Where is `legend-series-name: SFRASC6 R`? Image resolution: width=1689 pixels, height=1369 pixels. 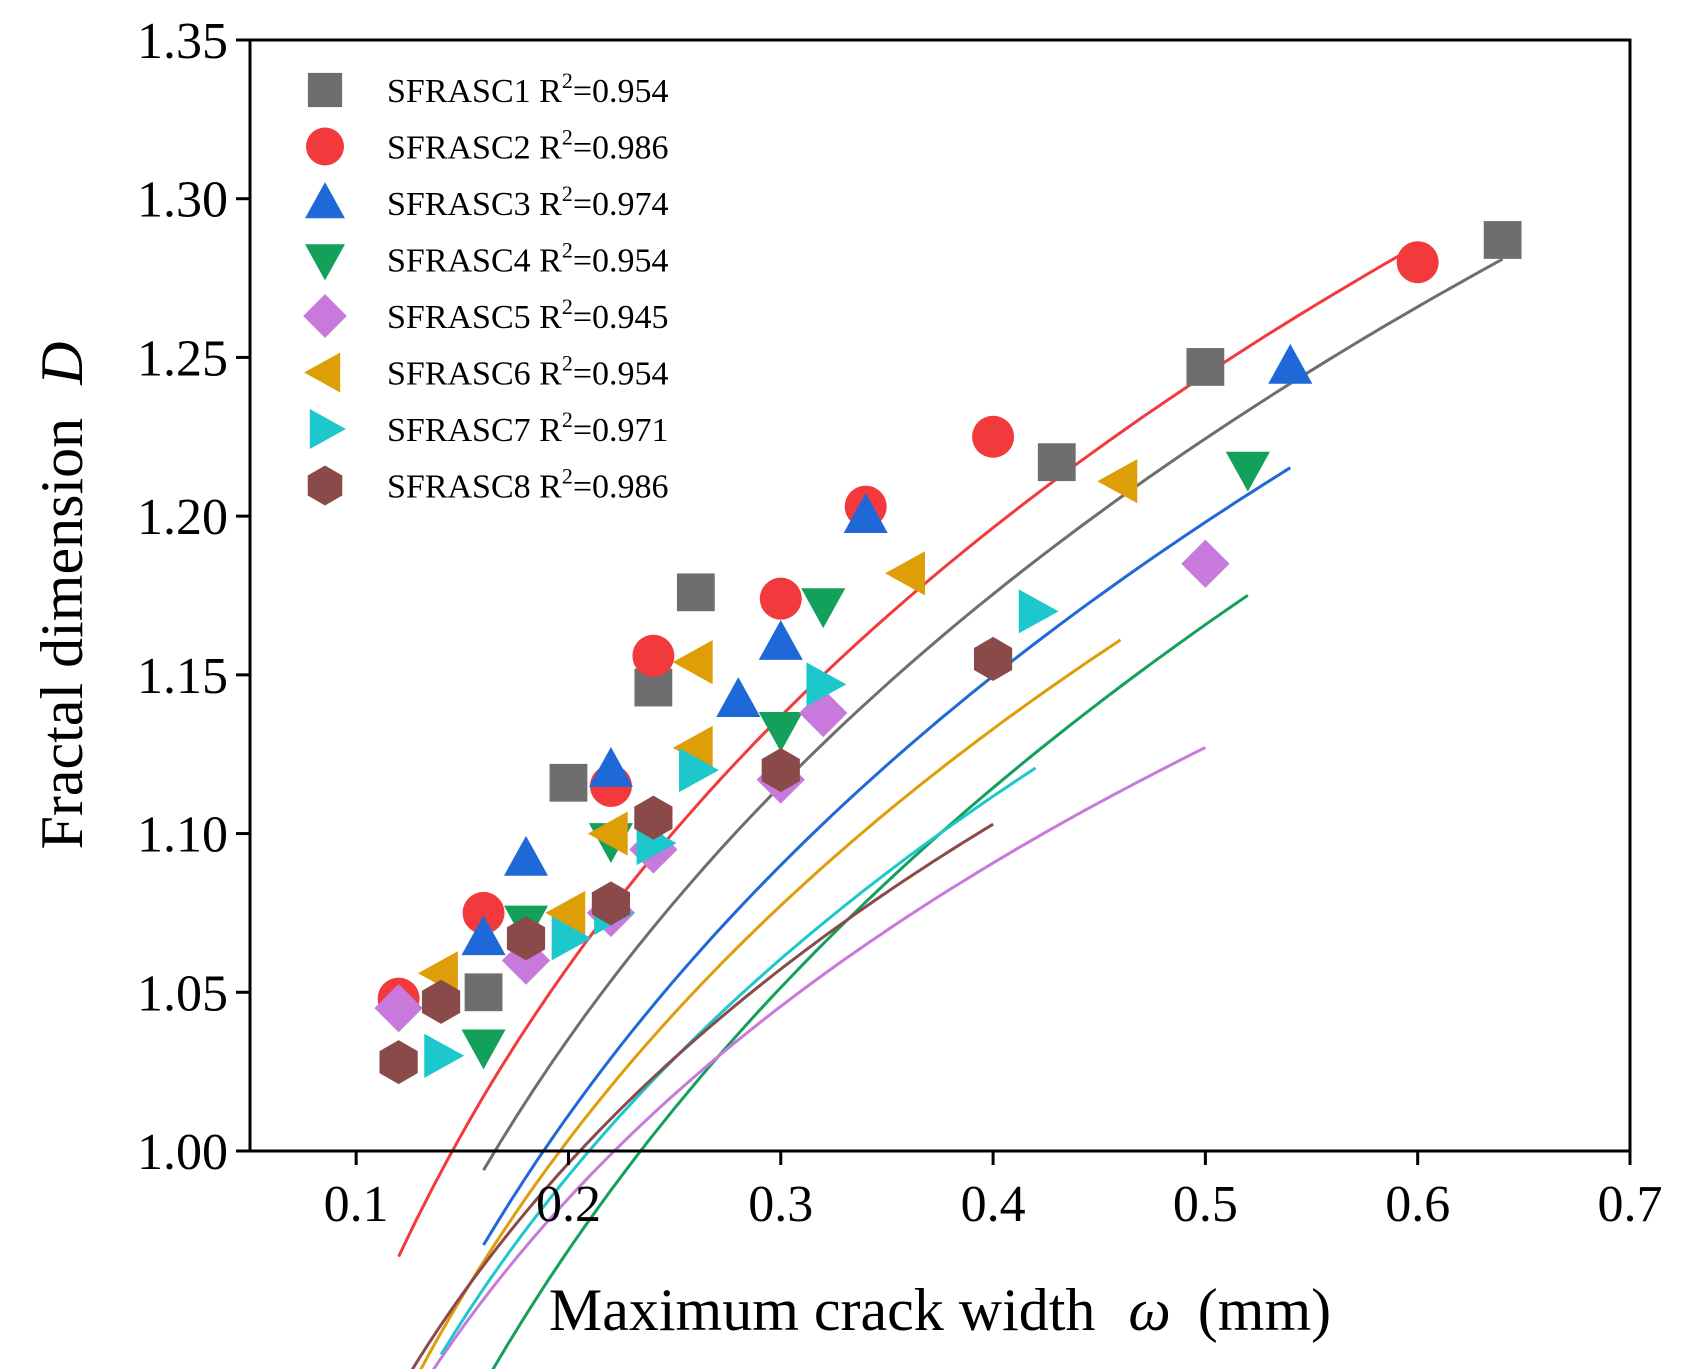 legend-series-name: SFRASC6 R is located at coordinates (474, 374).